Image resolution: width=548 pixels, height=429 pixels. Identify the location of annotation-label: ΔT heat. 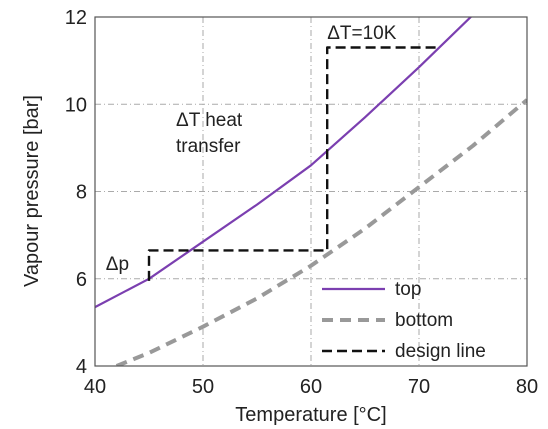
(209, 120).